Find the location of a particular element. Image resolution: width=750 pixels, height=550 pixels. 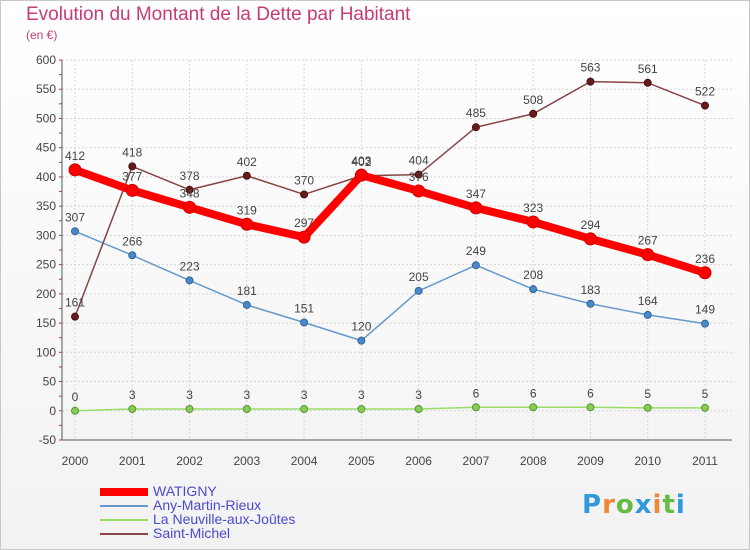

data-label: 319 is located at coordinates (247, 210).